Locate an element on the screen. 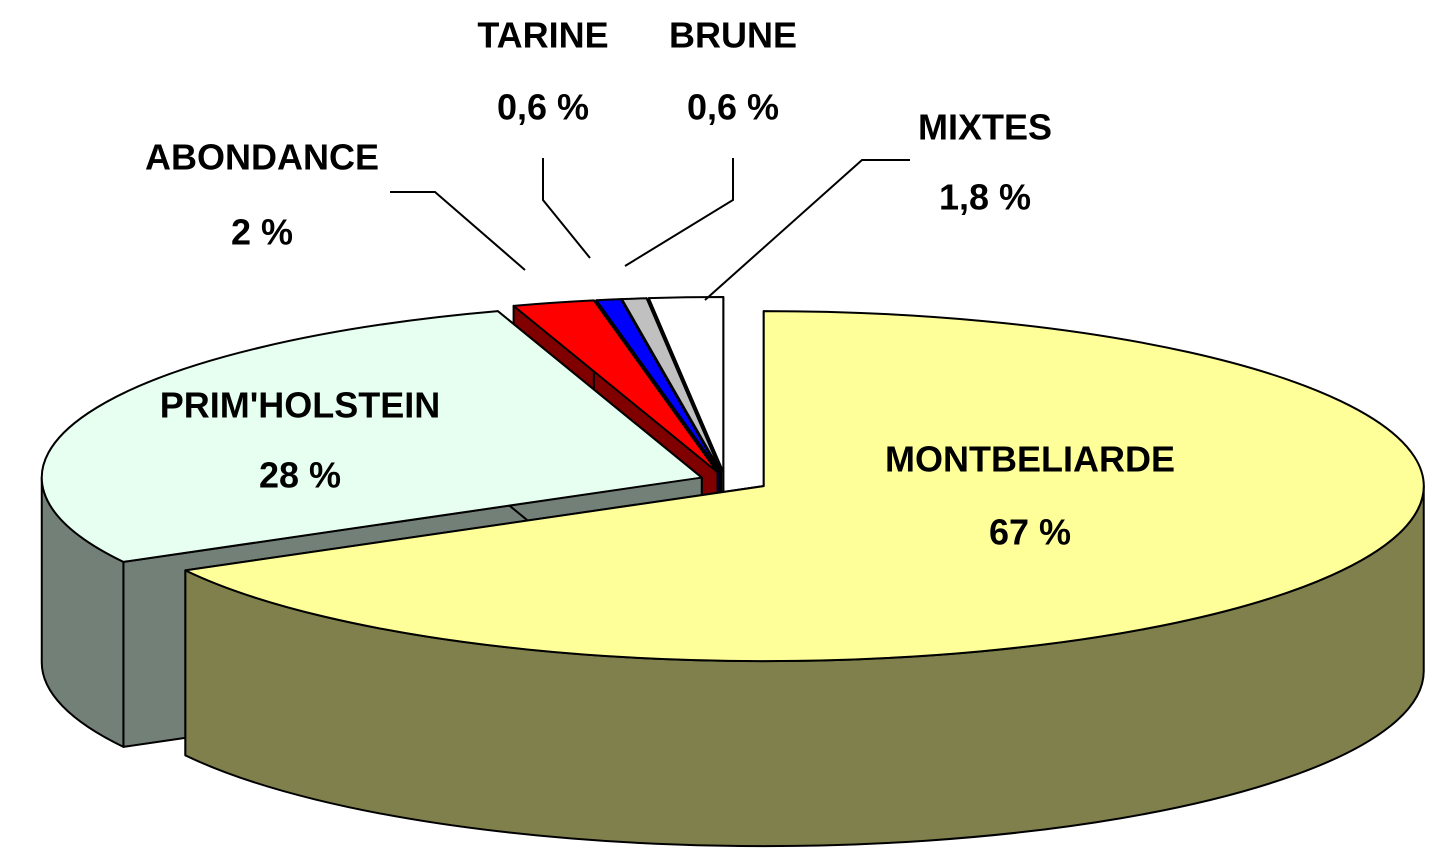 The height and width of the screenshot is (856, 1434). value-label: 67 % is located at coordinates (1030, 532).